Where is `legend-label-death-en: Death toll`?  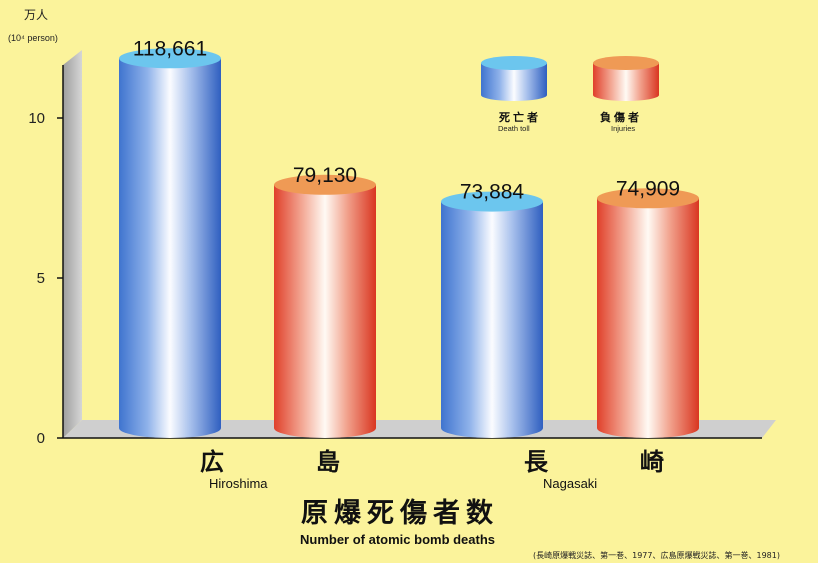 legend-label-death-en: Death toll is located at coordinates (514, 128).